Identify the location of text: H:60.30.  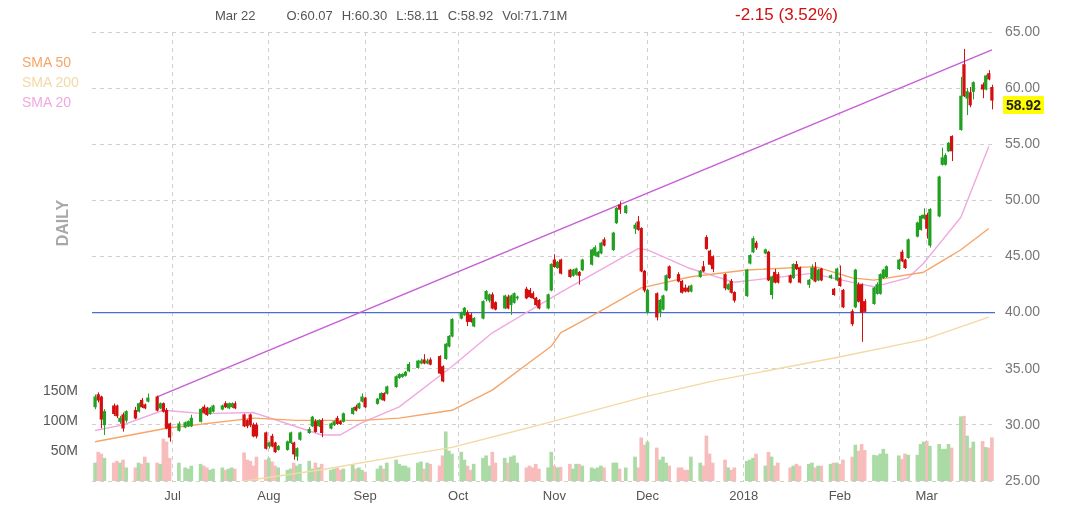
(364, 15).